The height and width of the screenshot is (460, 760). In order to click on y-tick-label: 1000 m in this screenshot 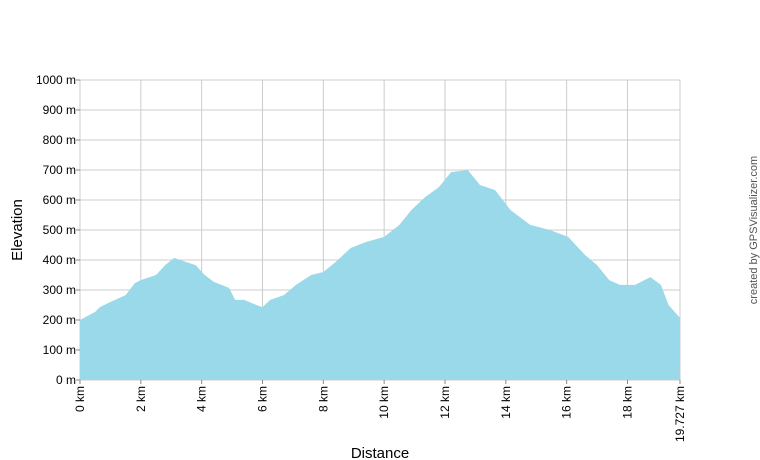, I will do `click(56, 80)`.